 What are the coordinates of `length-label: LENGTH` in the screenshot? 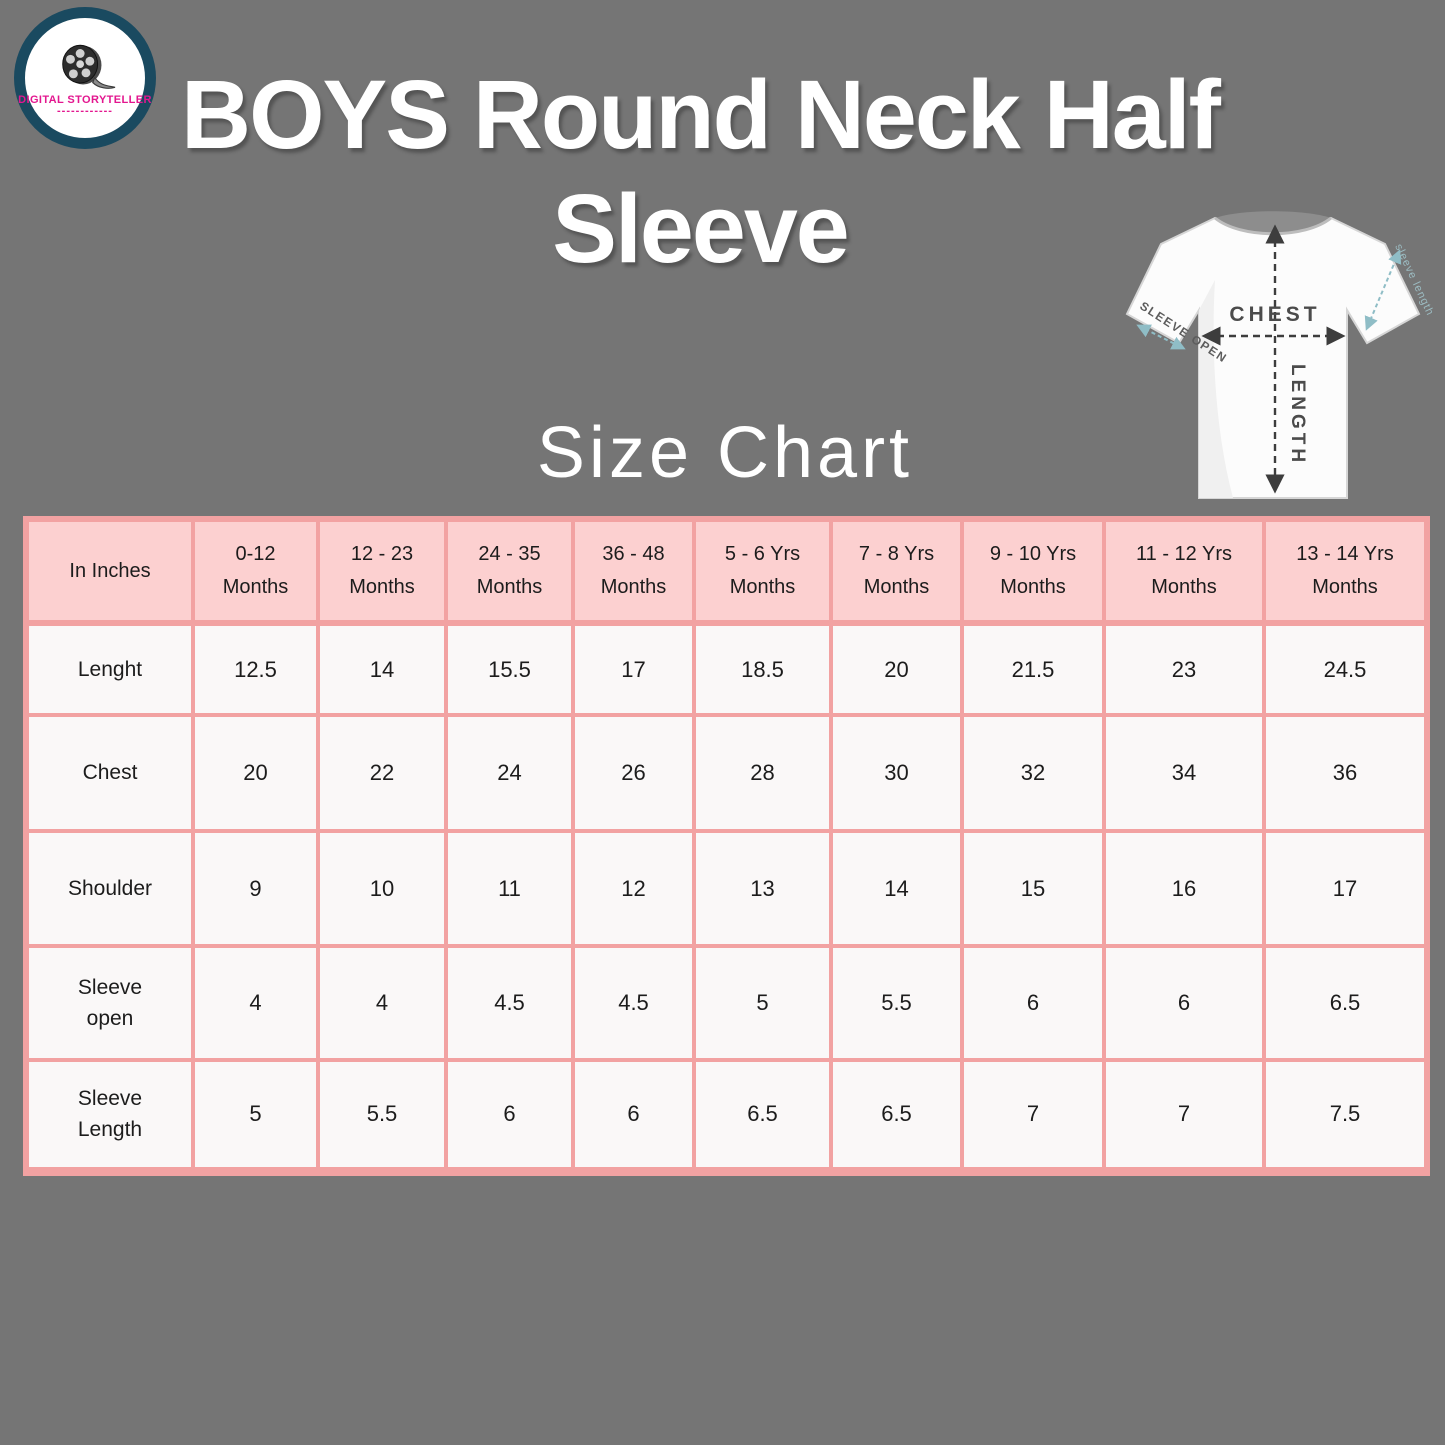 It's located at (1297, 415).